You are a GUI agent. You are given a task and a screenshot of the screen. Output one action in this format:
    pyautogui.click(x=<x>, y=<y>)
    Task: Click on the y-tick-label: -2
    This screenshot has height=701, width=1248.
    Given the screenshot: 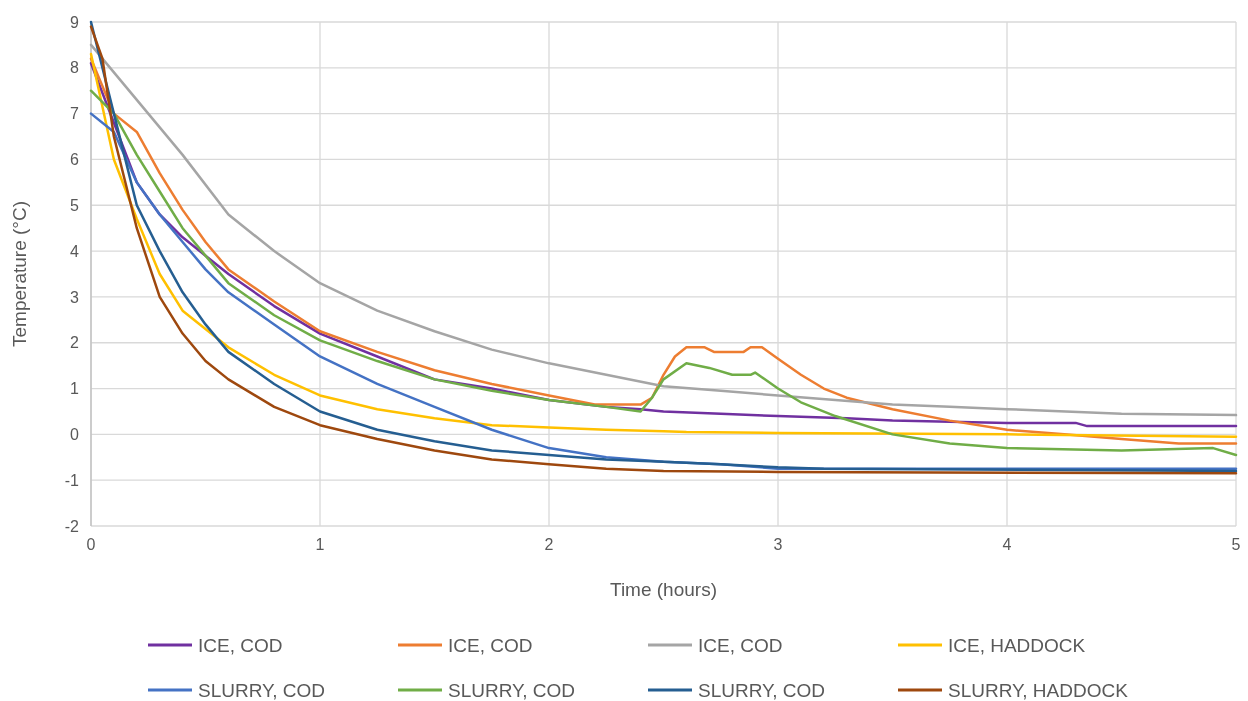 What is the action you would take?
    pyautogui.click(x=72, y=526)
    